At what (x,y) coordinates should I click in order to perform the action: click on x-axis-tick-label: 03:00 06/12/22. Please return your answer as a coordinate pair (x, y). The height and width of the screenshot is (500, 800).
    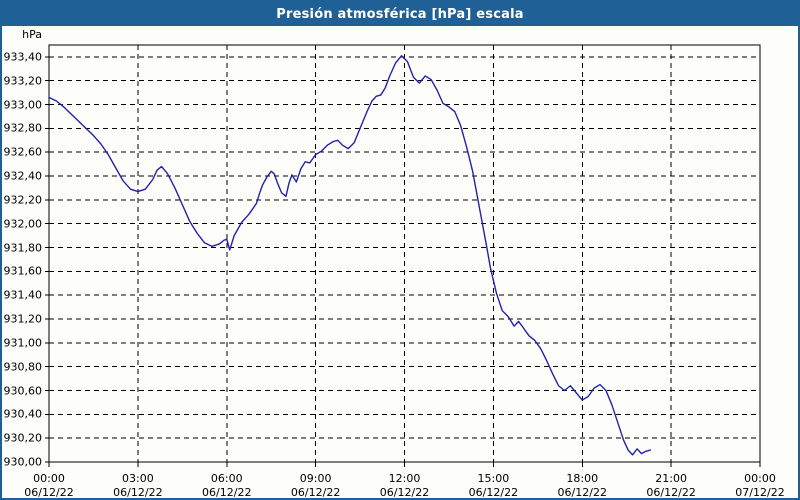
    Looking at the image, I should click on (137, 486).